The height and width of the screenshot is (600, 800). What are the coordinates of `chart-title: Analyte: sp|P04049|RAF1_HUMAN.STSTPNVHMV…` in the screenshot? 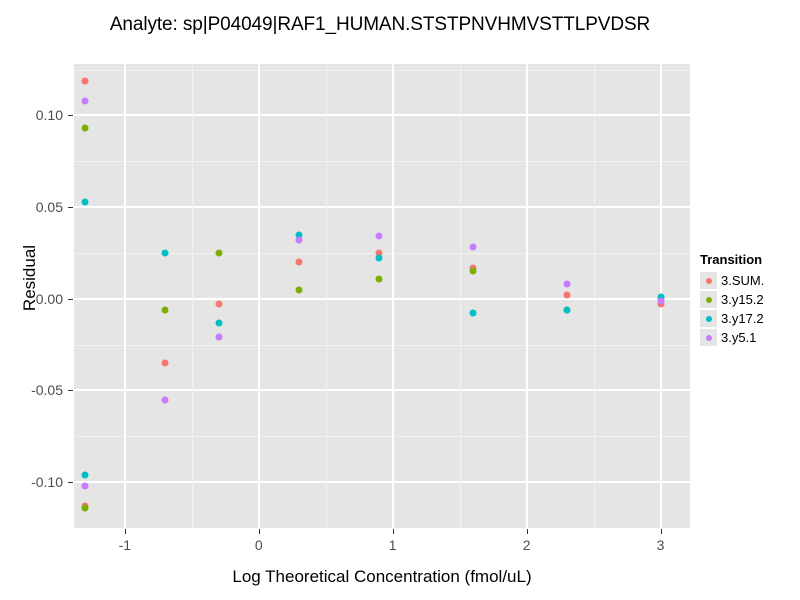 It's located at (380, 24).